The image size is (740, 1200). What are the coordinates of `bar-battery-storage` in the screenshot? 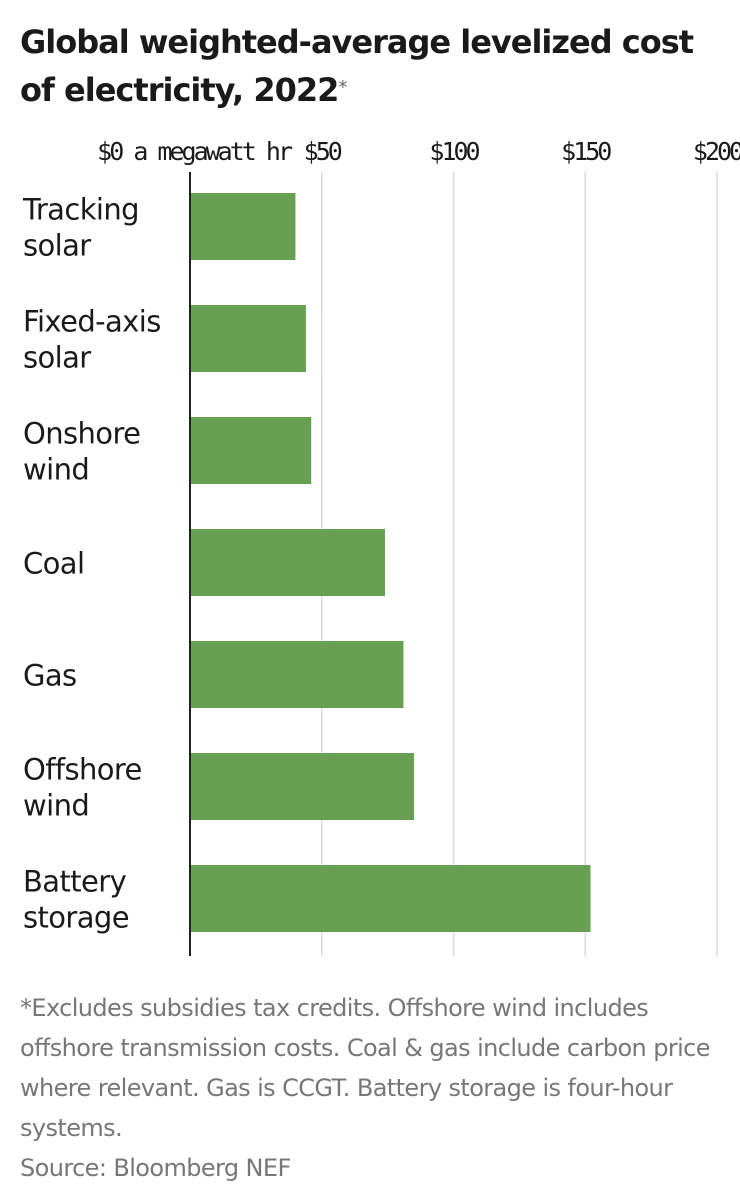 It's located at (390, 898).